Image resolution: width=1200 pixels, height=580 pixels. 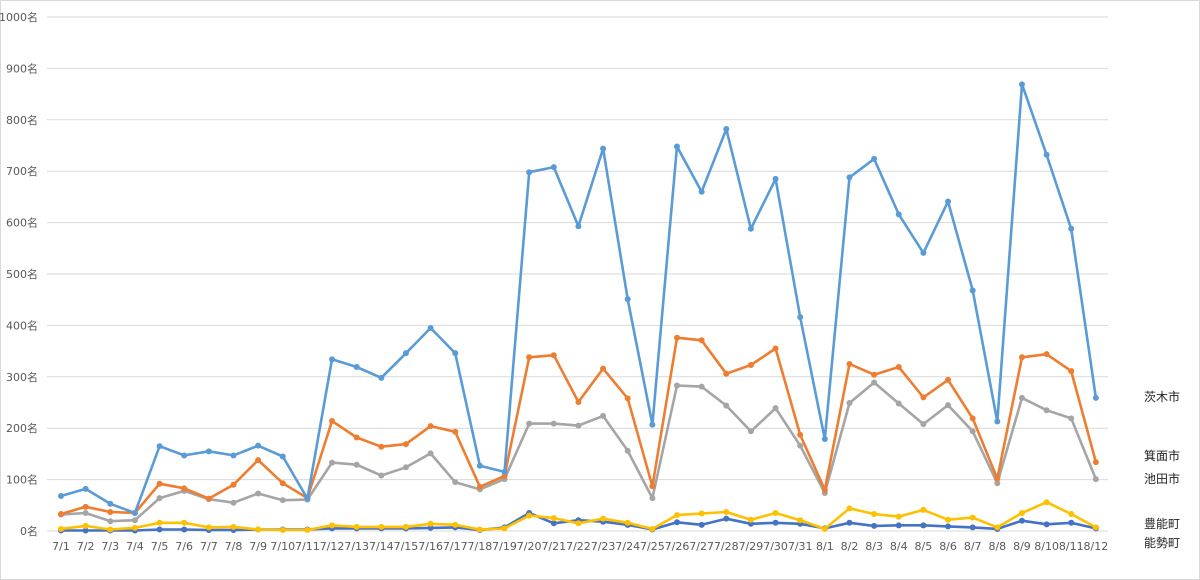 I want to click on x-tick-label: 7/20, so click(x=529, y=546).